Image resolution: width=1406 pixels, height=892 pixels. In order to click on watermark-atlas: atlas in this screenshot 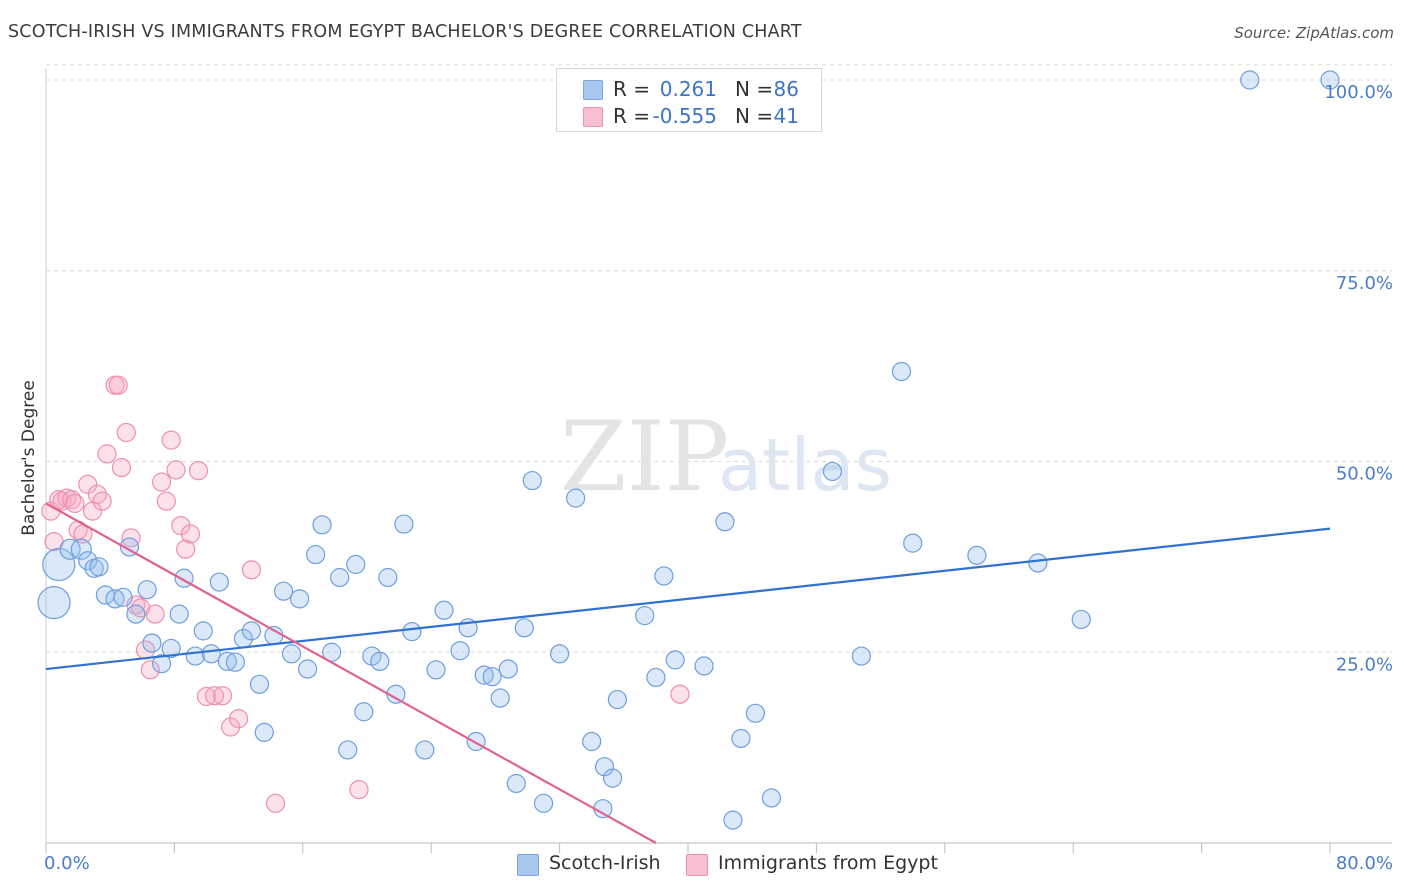, I will do `click(805, 465)`.